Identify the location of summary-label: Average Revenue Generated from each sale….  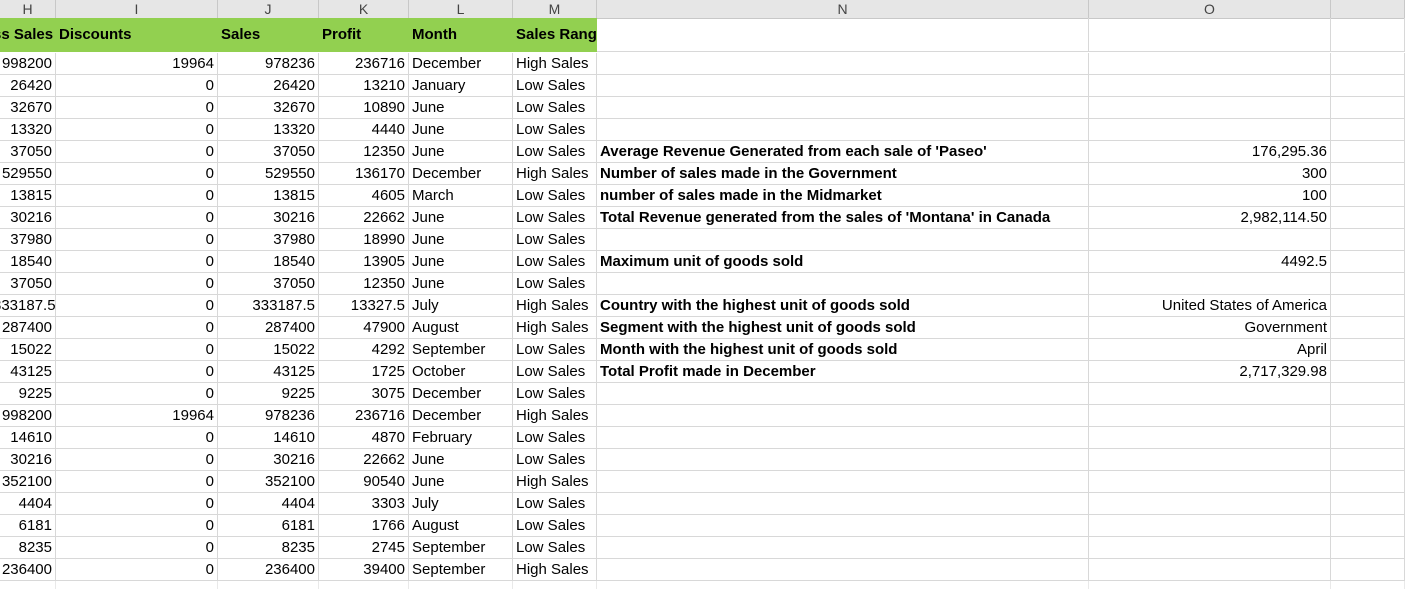
(843, 152).